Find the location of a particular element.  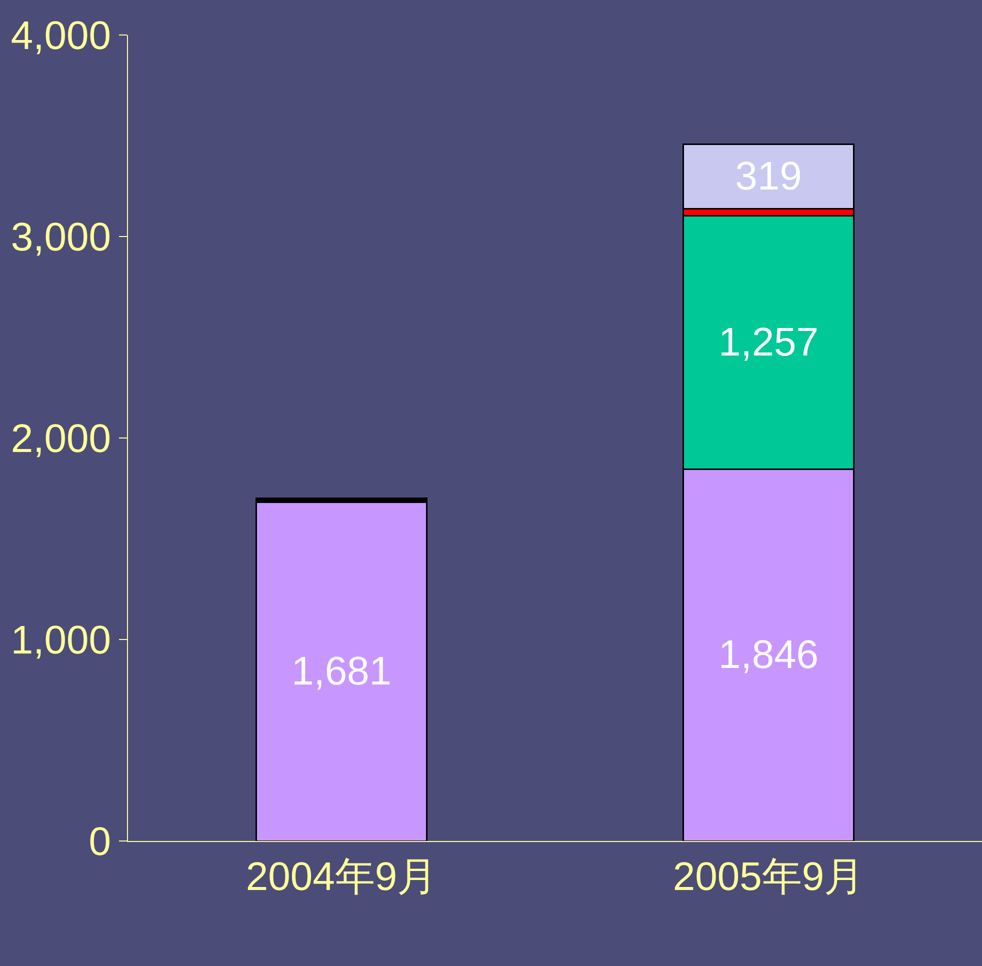

y-tick-label: 0 is located at coordinates (99, 842).